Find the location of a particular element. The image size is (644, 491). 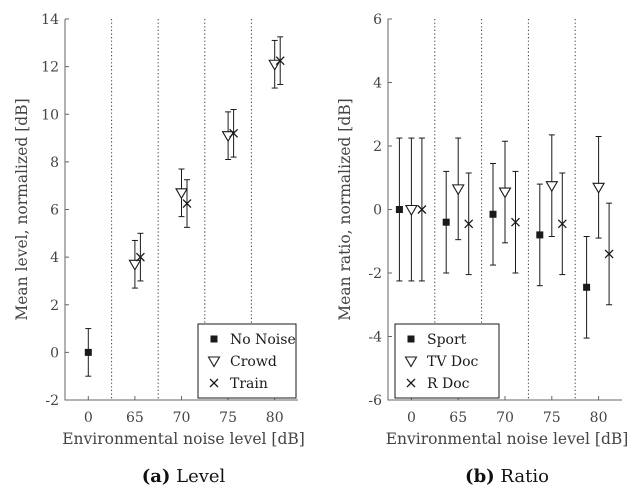

series-sport is located at coordinates (493, 238).